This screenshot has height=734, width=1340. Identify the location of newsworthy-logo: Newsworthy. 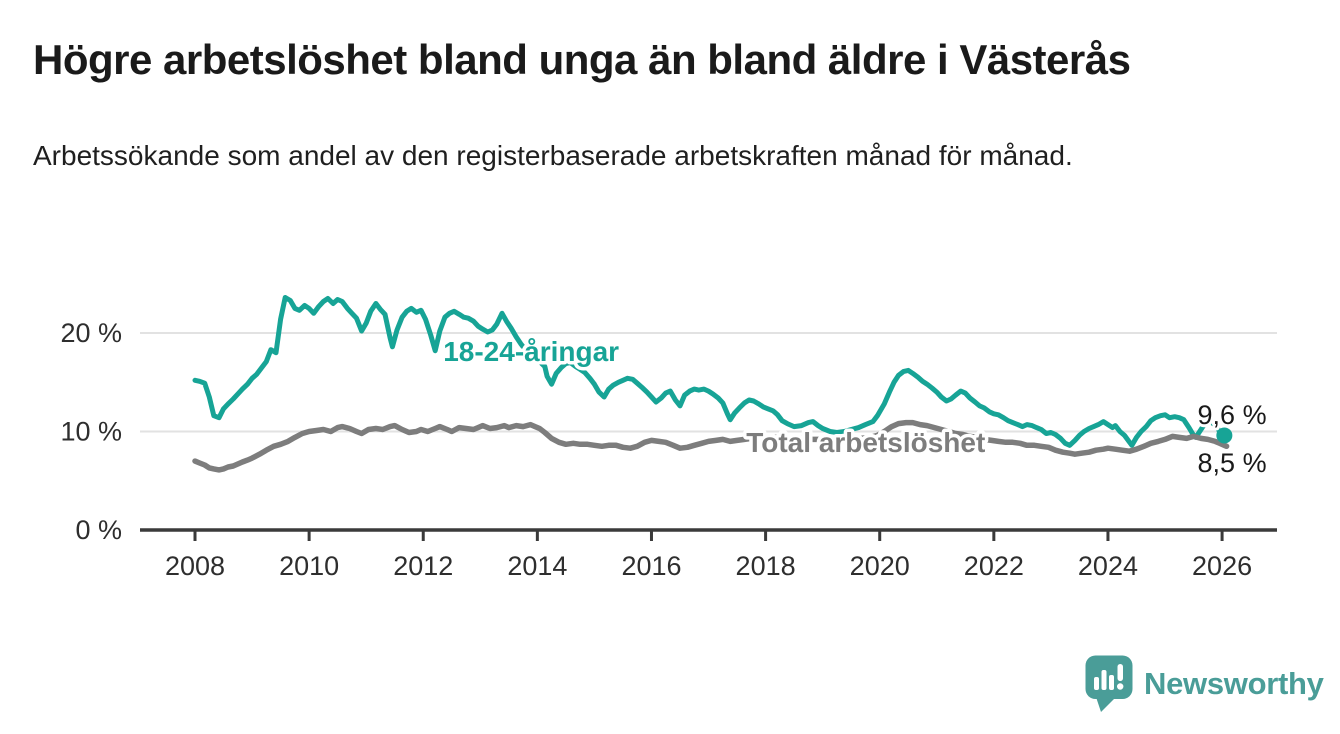
(1204, 684).